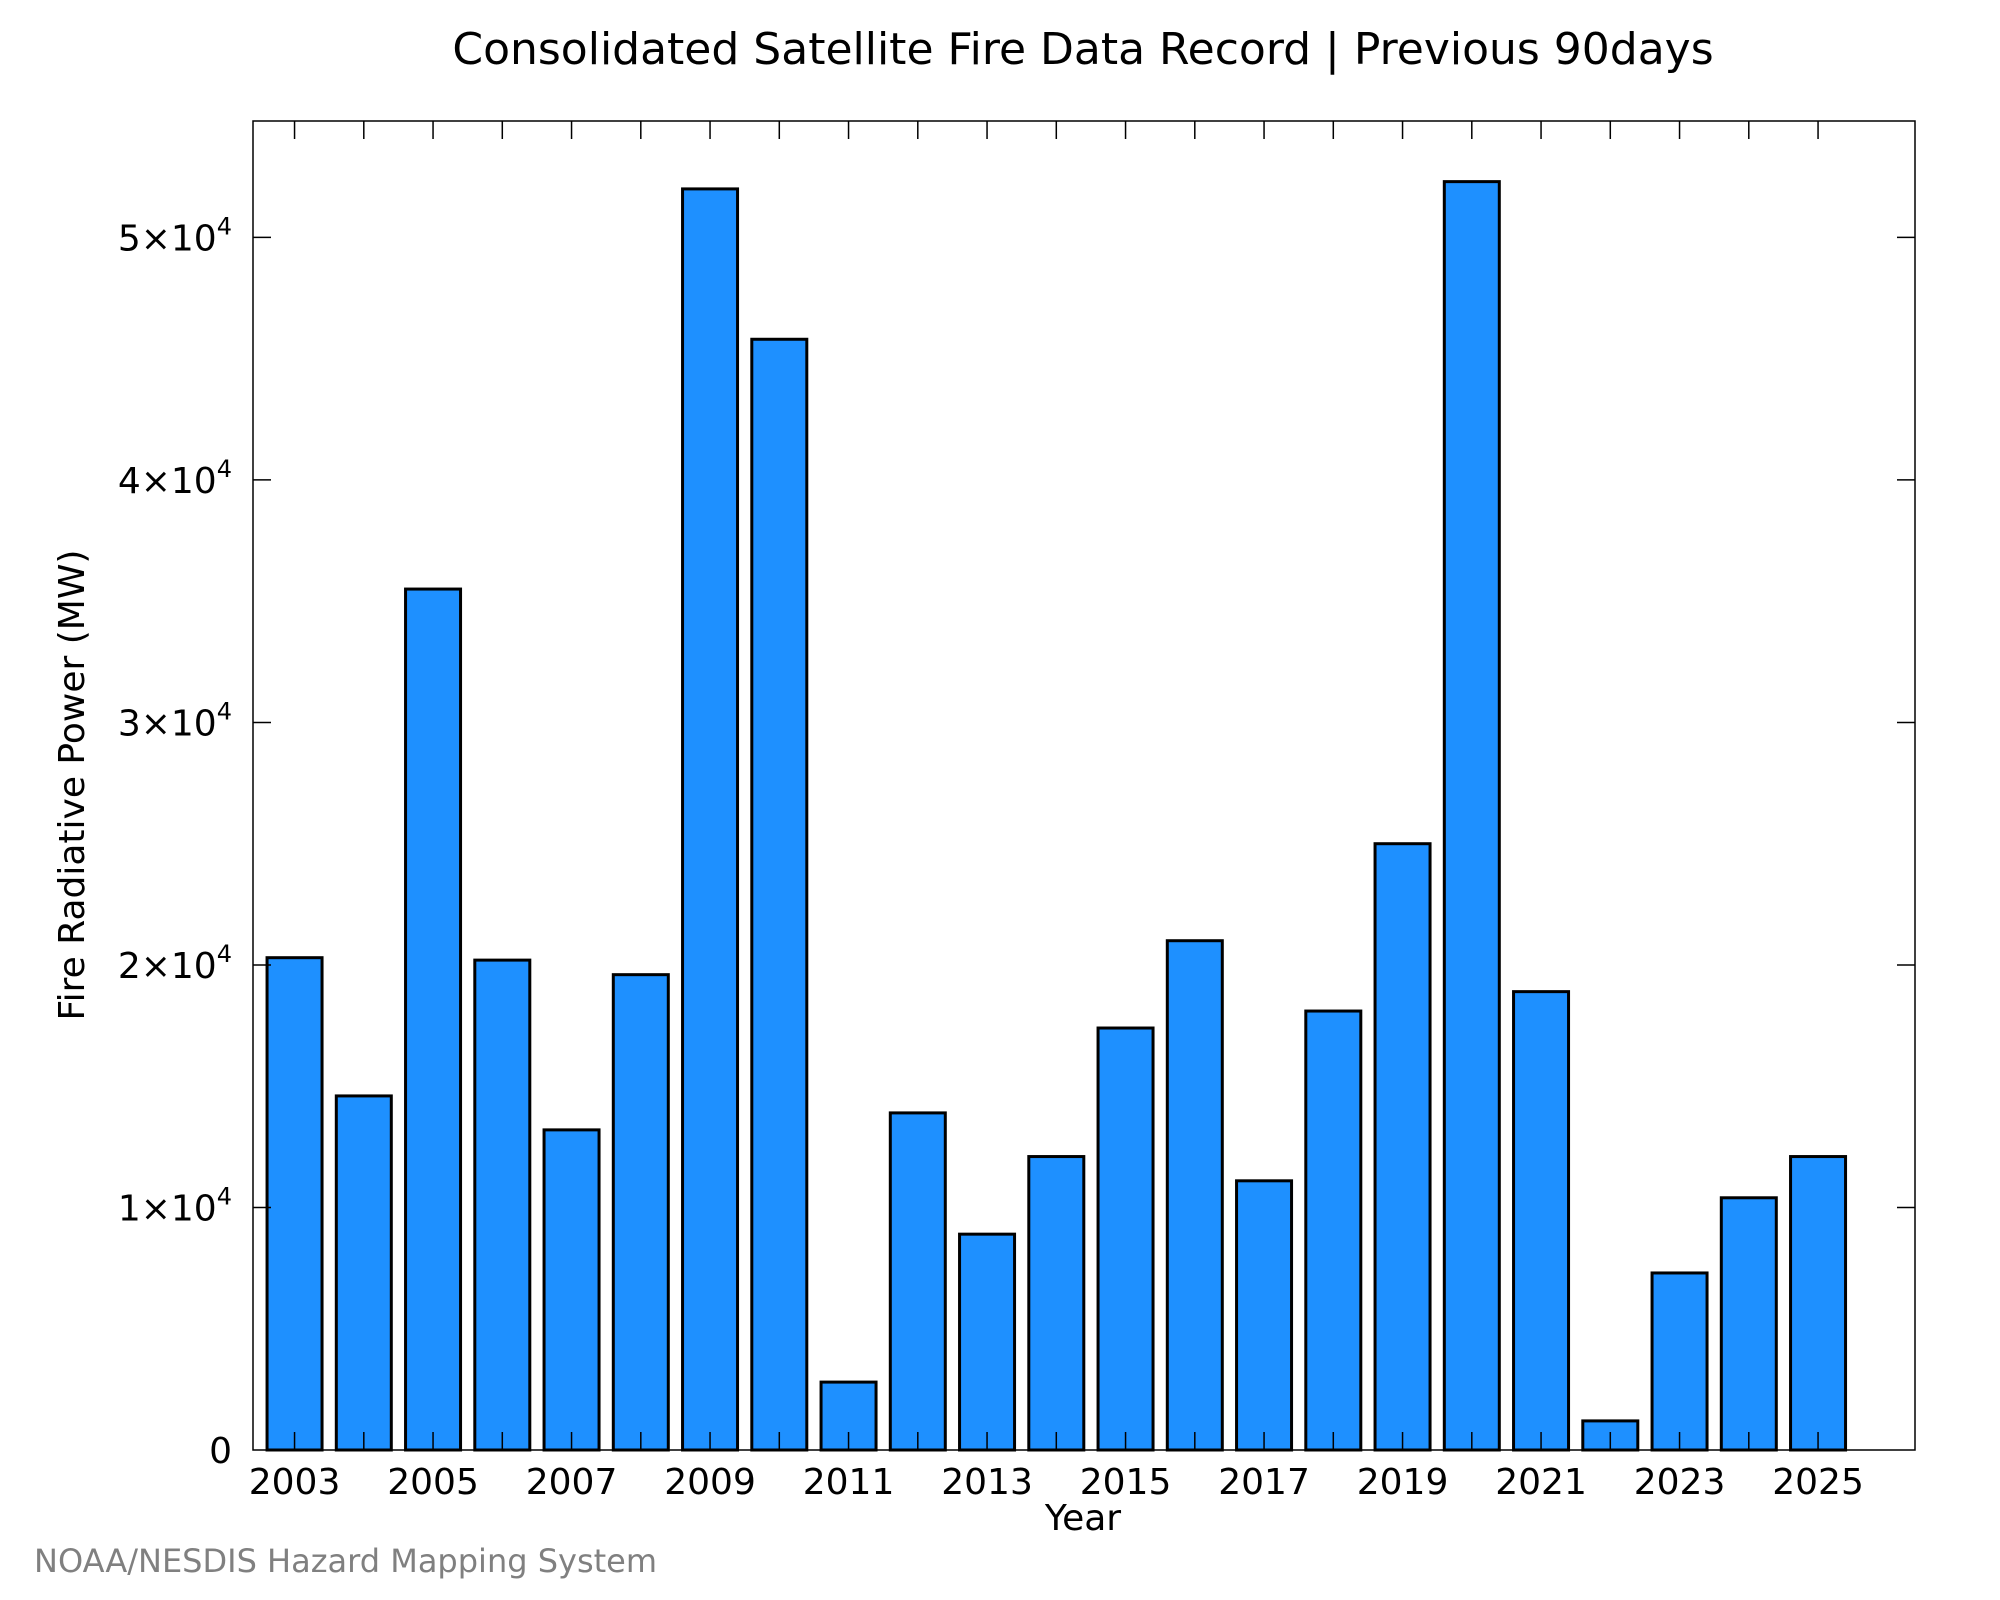 Image resolution: width=2000 pixels, height=1600 pixels. I want to click on bar-2025, so click(1818, 1303).